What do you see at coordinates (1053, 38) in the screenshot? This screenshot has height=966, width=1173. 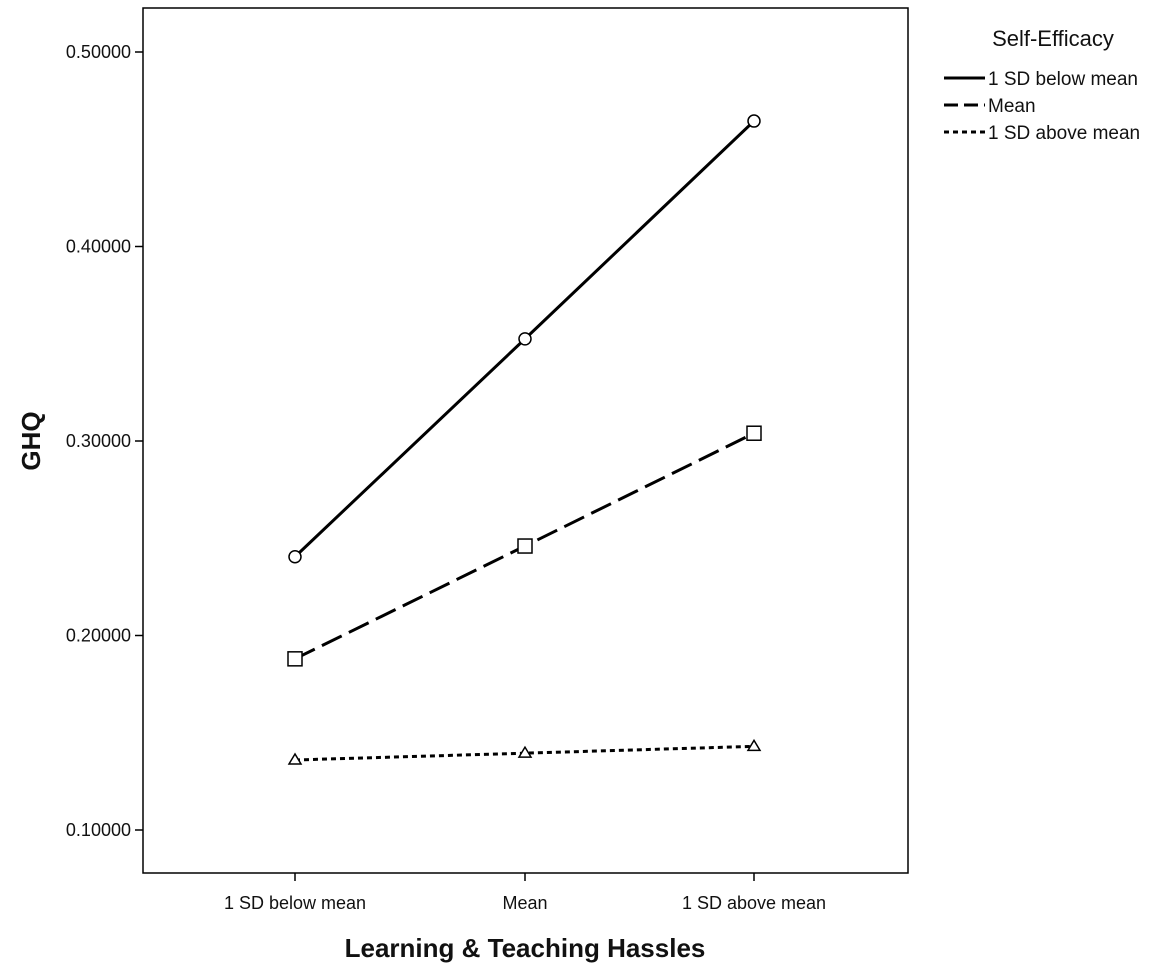 I see `legend-title: Self-Efficacy` at bounding box center [1053, 38].